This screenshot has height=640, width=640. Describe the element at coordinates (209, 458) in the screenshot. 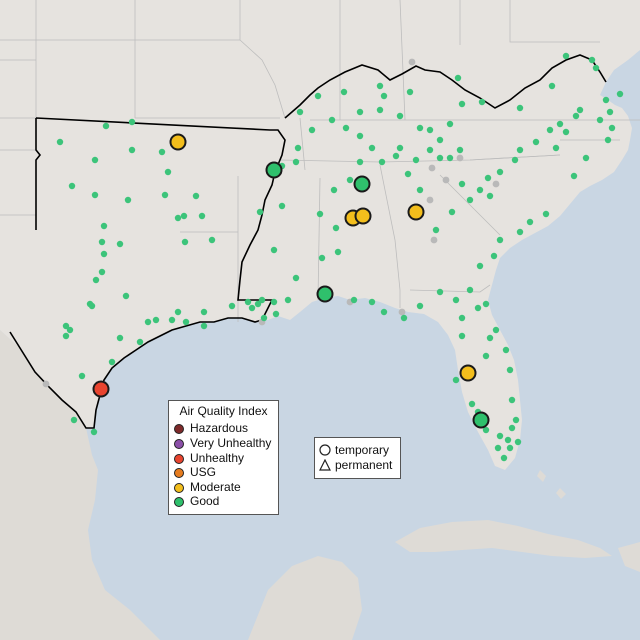

I see `legend-item-unhealthy: Unhealthy` at that location.